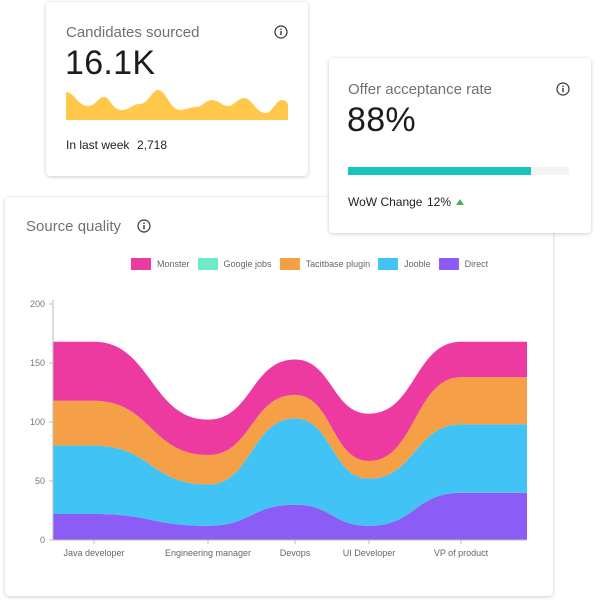 This screenshot has height=600, width=600. Describe the element at coordinates (93, 553) in the screenshot. I see `x-tick-label: Java developer` at that location.